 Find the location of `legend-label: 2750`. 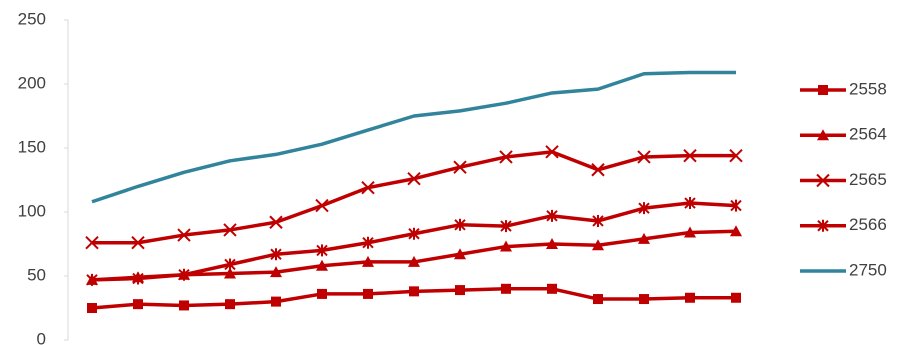

legend-label: 2750 is located at coordinates (868, 269).